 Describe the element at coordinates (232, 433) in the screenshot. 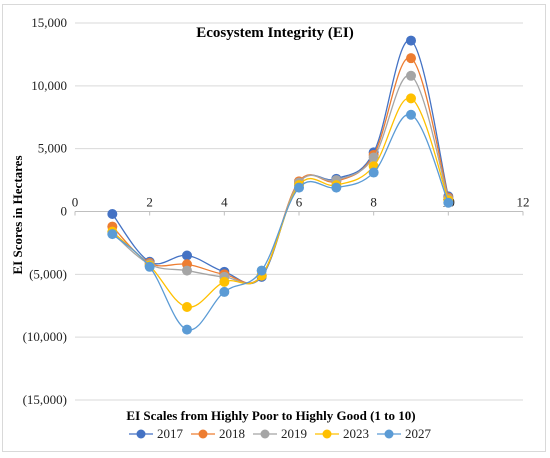

I see `legend-label: 2018` at that location.